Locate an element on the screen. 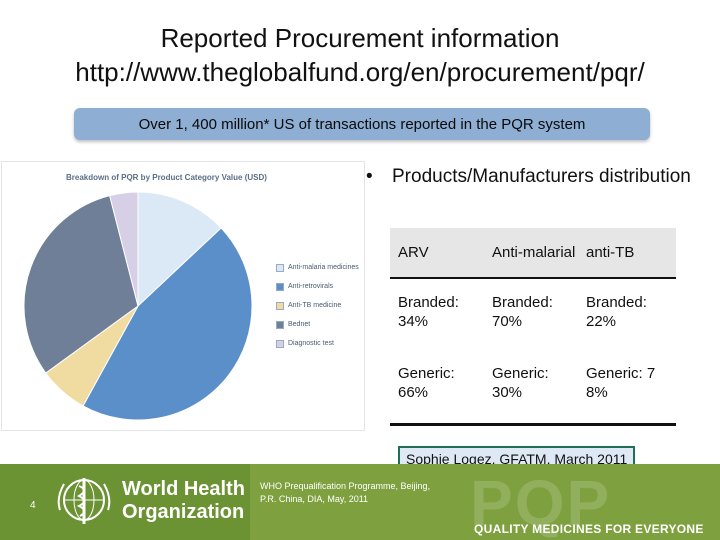  pie-slice-bednet is located at coordinates (81, 284).